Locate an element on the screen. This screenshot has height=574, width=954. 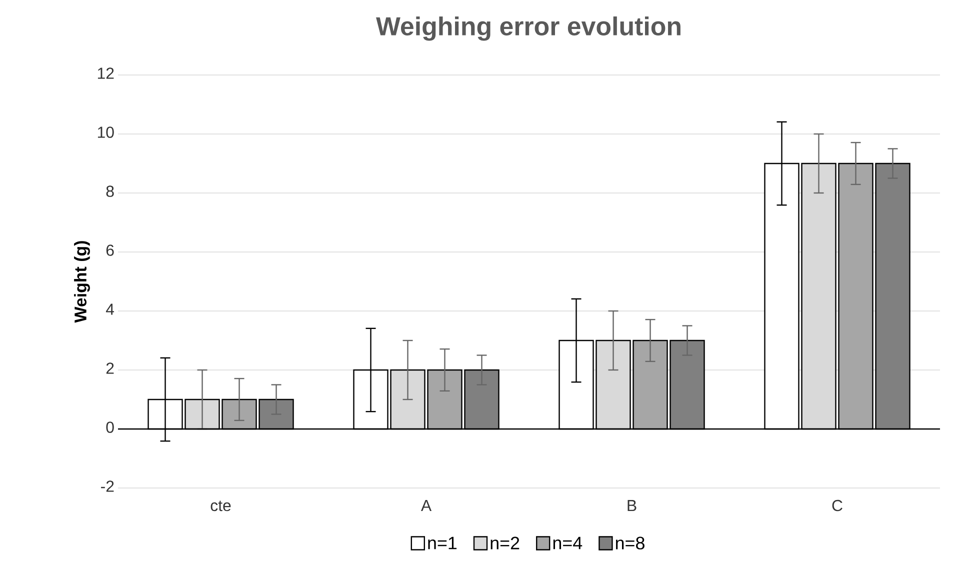
y-axis-title: Weight (g) is located at coordinates (82, 282).